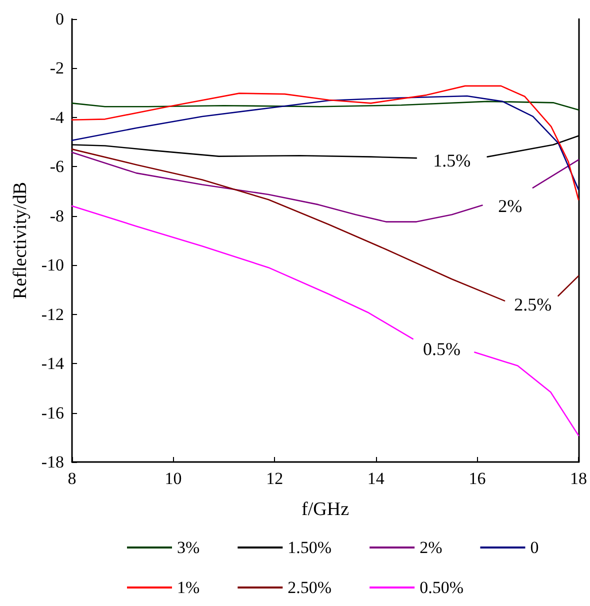 This screenshot has height=606, width=590. I want to click on y-tick-label: -2, so click(57, 68).